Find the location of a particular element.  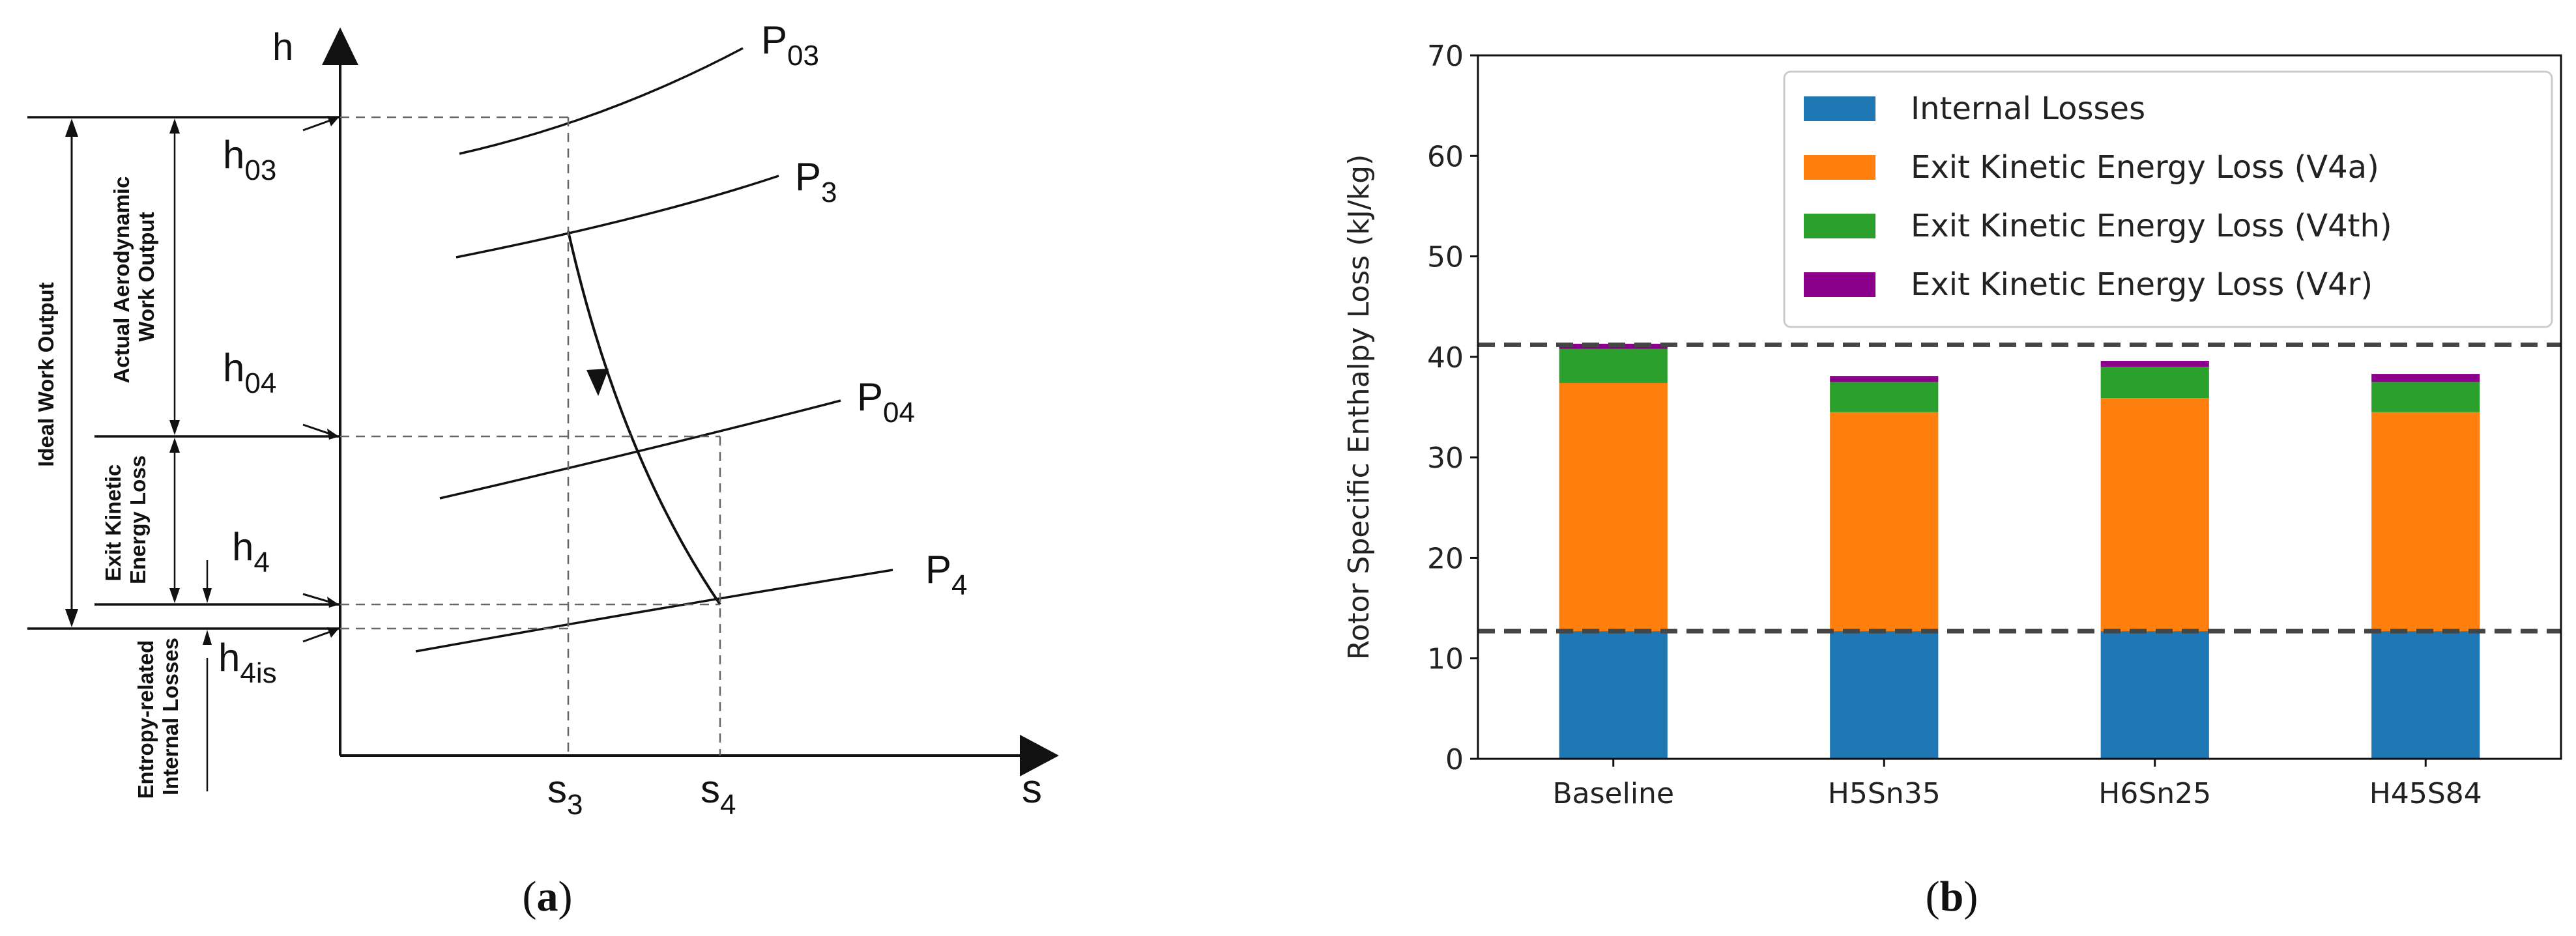

label-p03: P03 is located at coordinates (790, 45).